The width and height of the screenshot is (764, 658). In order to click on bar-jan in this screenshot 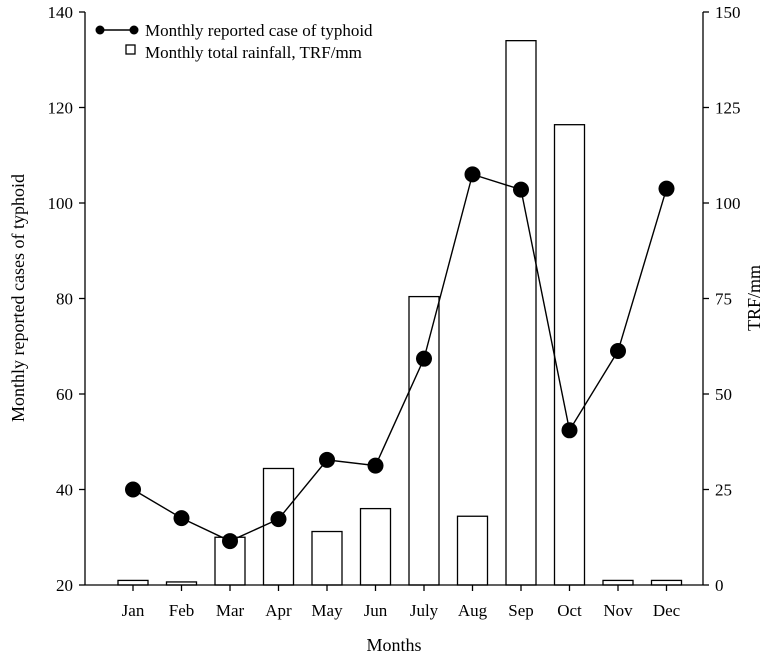, I will do `click(133, 582)`.